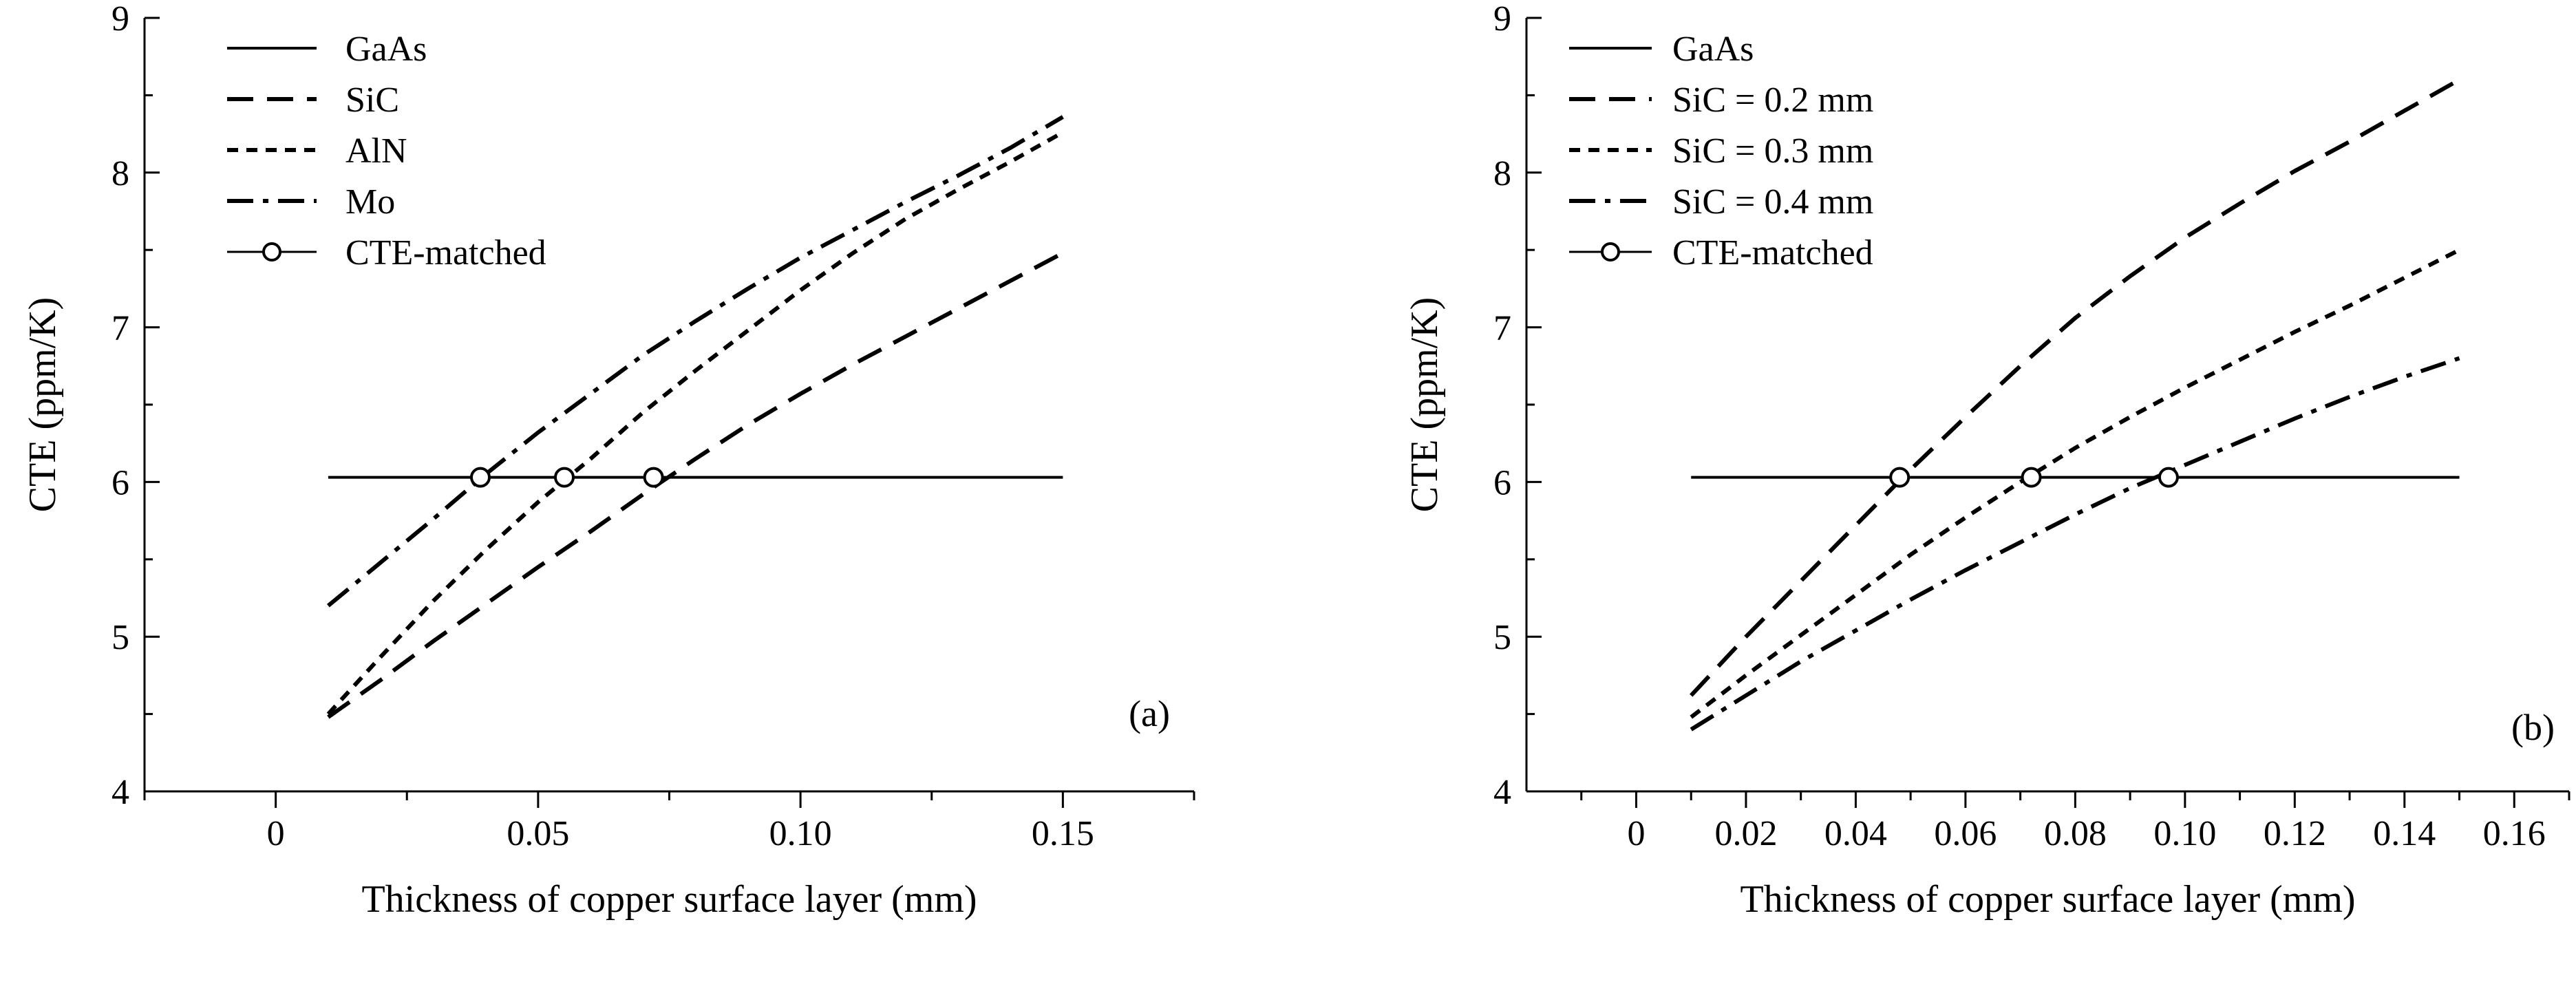 The height and width of the screenshot is (982, 2576). I want to click on x-tick-label: 0.16, so click(2514, 833).